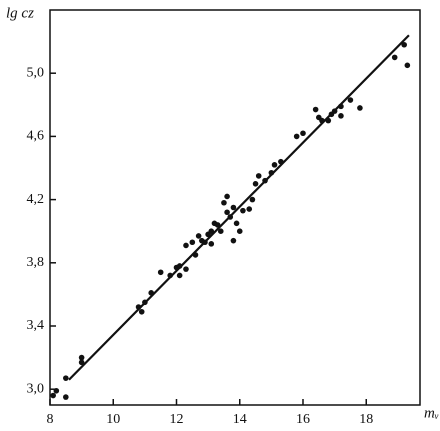 This screenshot has height=431, width=440. I want to click on x-tick-label: 18, so click(366, 419).